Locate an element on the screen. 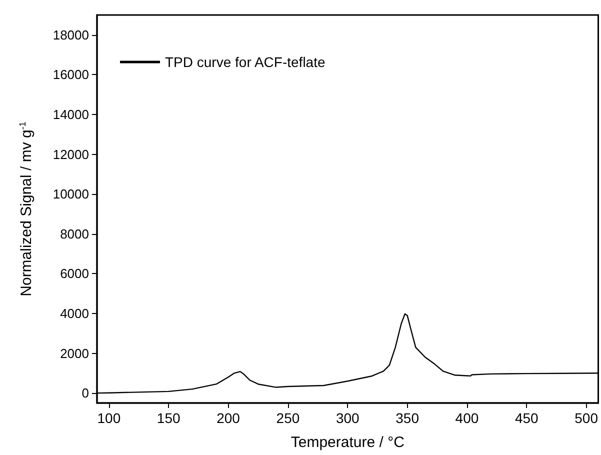 The width and height of the screenshot is (601, 455). y-axis-title: Normalized Signal / mv g-1 is located at coordinates (26, 209).